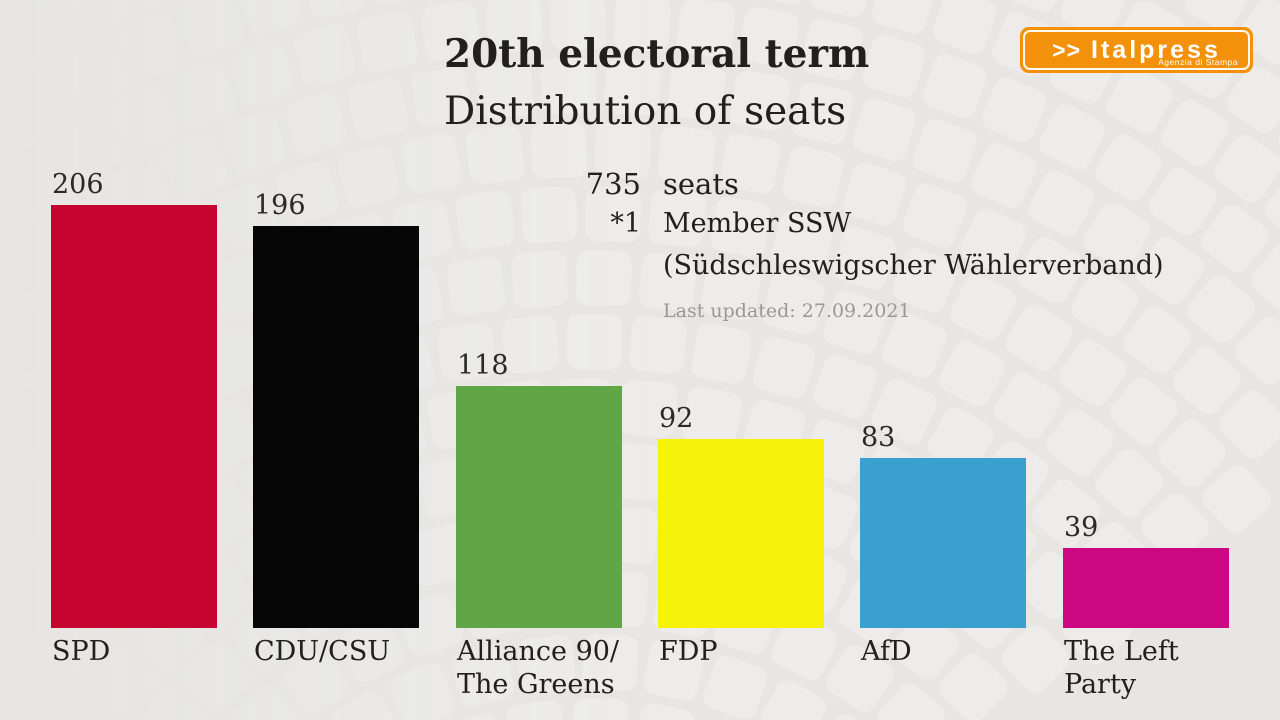 The width and height of the screenshot is (1280, 720). I want to click on bar-category-label: SPD, so click(81, 651).